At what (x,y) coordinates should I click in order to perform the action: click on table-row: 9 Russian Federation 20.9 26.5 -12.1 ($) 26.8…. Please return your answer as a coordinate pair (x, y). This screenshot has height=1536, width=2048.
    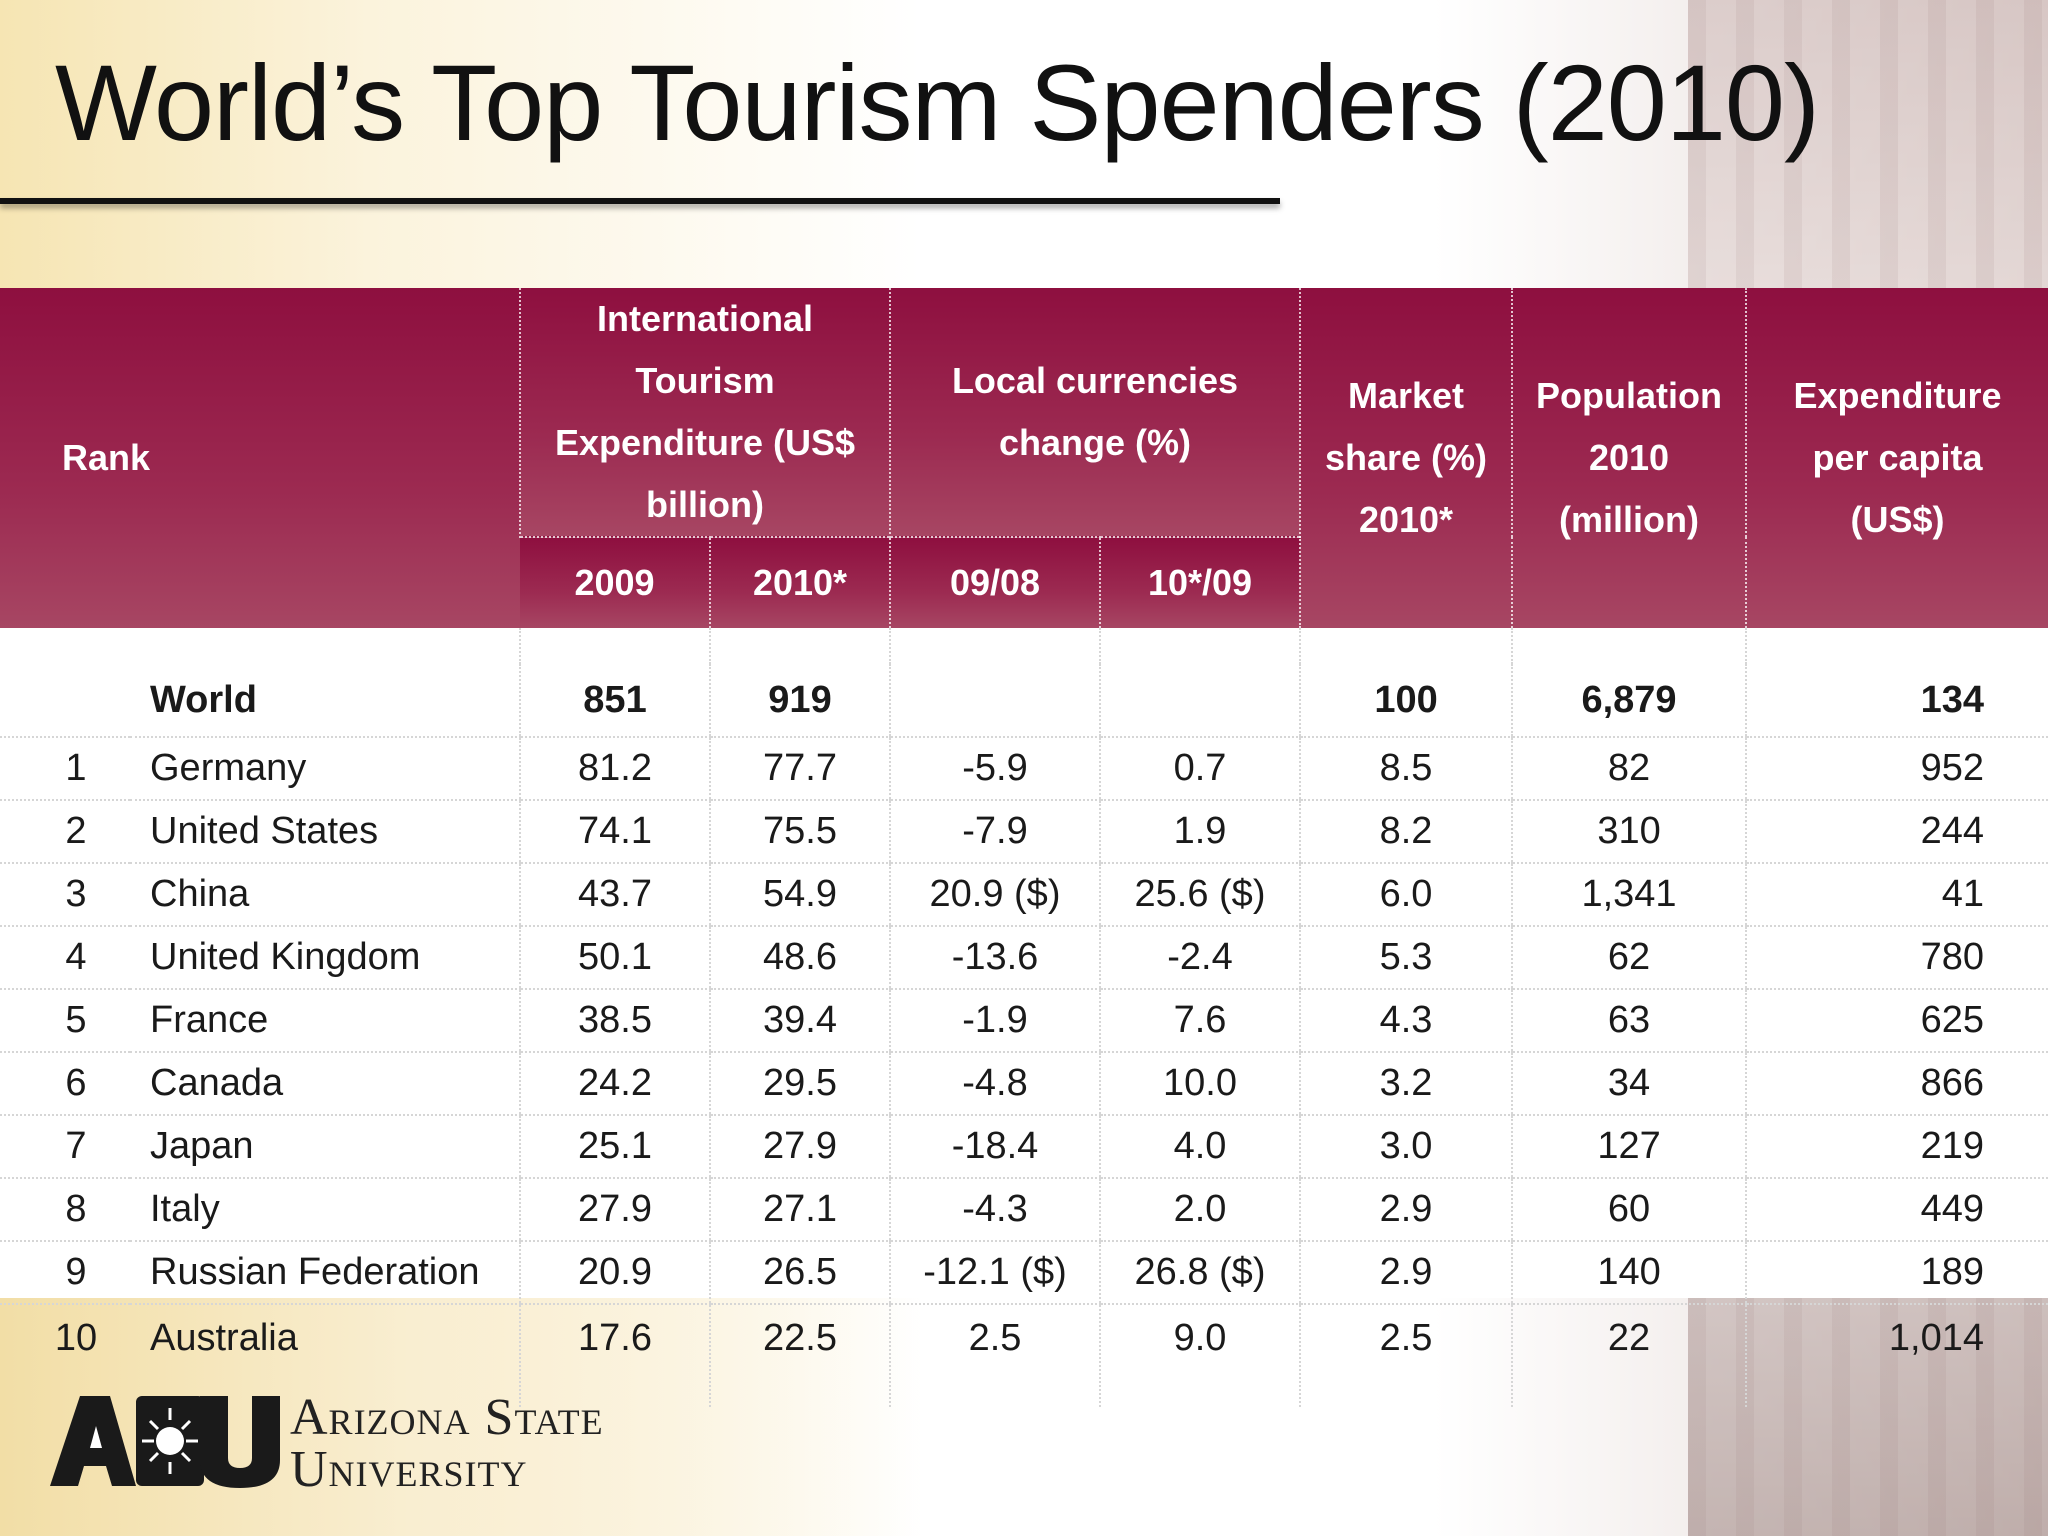
    Looking at the image, I should click on (1024, 1273).